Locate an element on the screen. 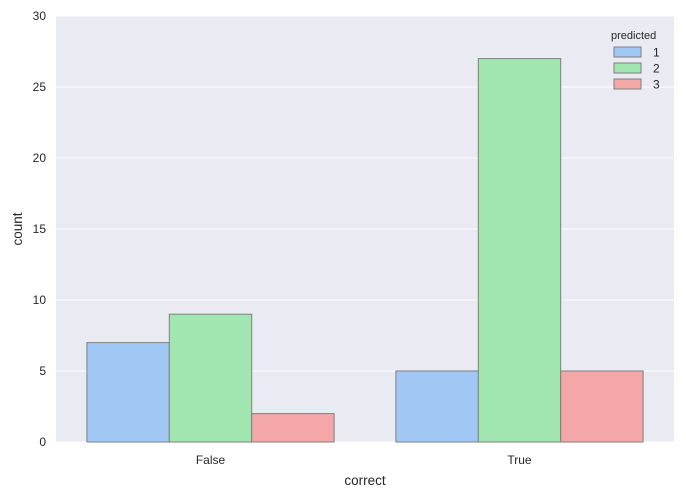 This screenshot has width=686, height=497. y-tick-label: 15 is located at coordinates (40, 229).